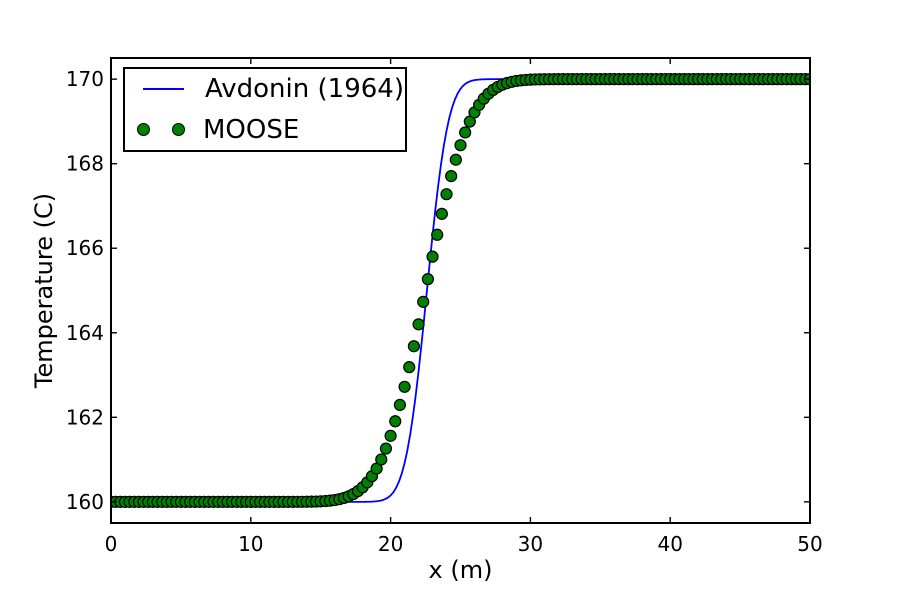  I want to click on y-tick-label: 162, so click(85, 417).